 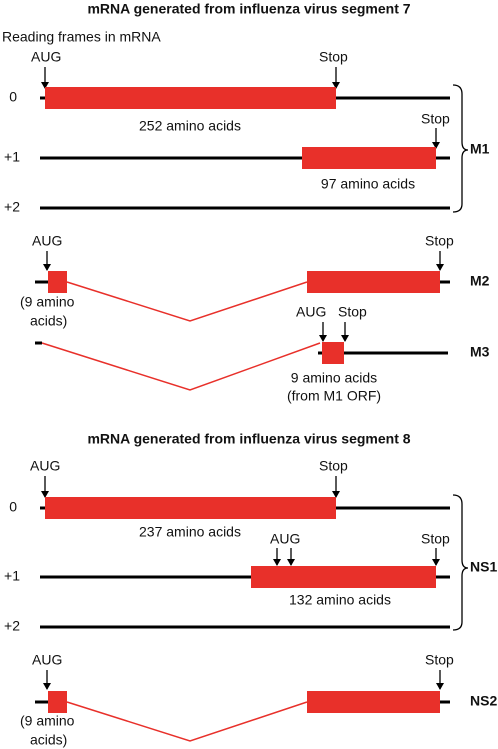 What do you see at coordinates (190, 126) in the screenshot?
I see `orf-label: 252 amino acids` at bounding box center [190, 126].